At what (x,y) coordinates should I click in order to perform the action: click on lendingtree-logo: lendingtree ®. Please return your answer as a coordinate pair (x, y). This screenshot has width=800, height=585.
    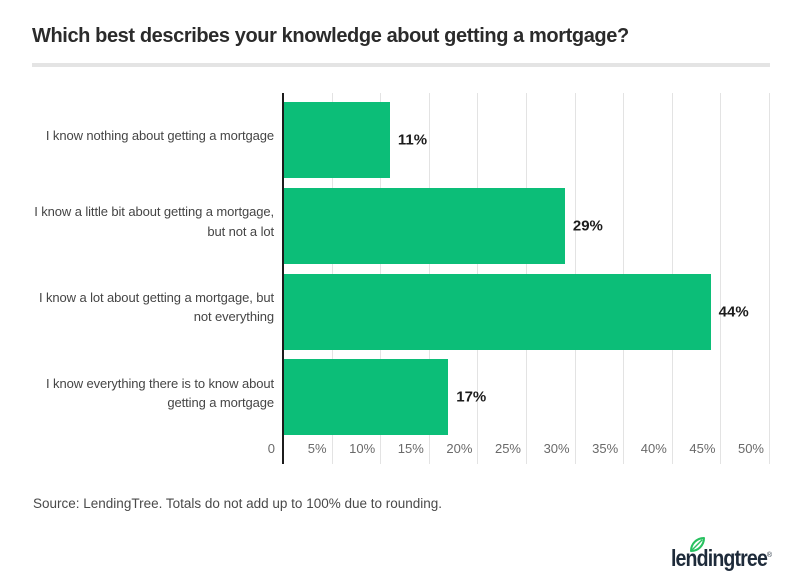
    Looking at the image, I should click on (713, 555).